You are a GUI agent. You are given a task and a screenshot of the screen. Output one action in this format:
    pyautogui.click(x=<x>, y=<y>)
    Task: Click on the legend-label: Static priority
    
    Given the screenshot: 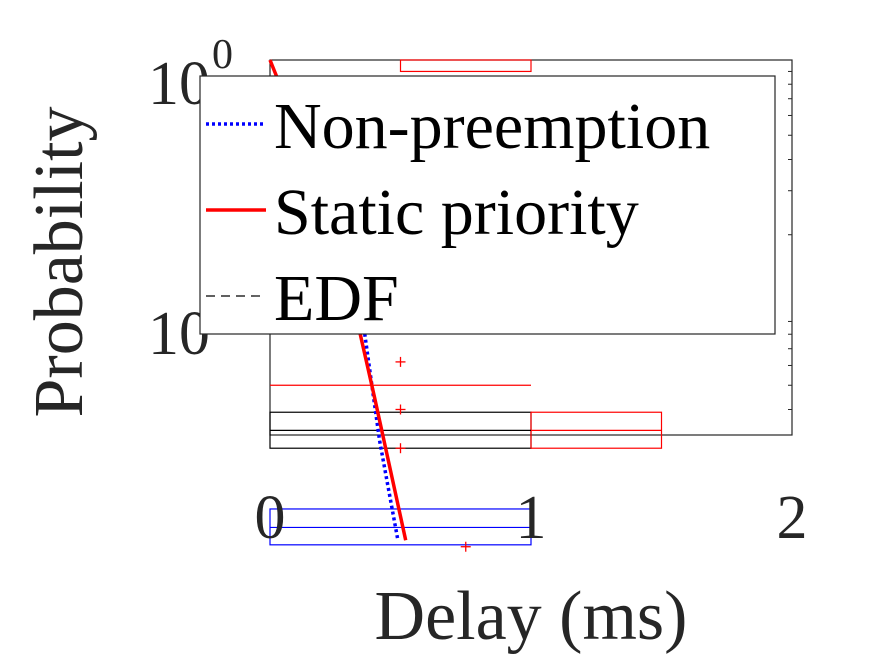 What is the action you would take?
    pyautogui.click(x=456, y=212)
    